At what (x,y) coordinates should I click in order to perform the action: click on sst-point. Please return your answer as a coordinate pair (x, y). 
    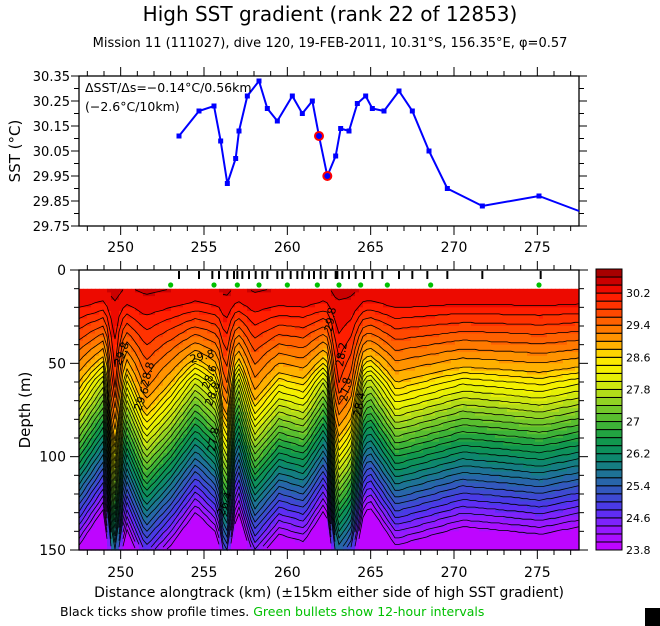
    Looking at the image, I should click on (412, 111).